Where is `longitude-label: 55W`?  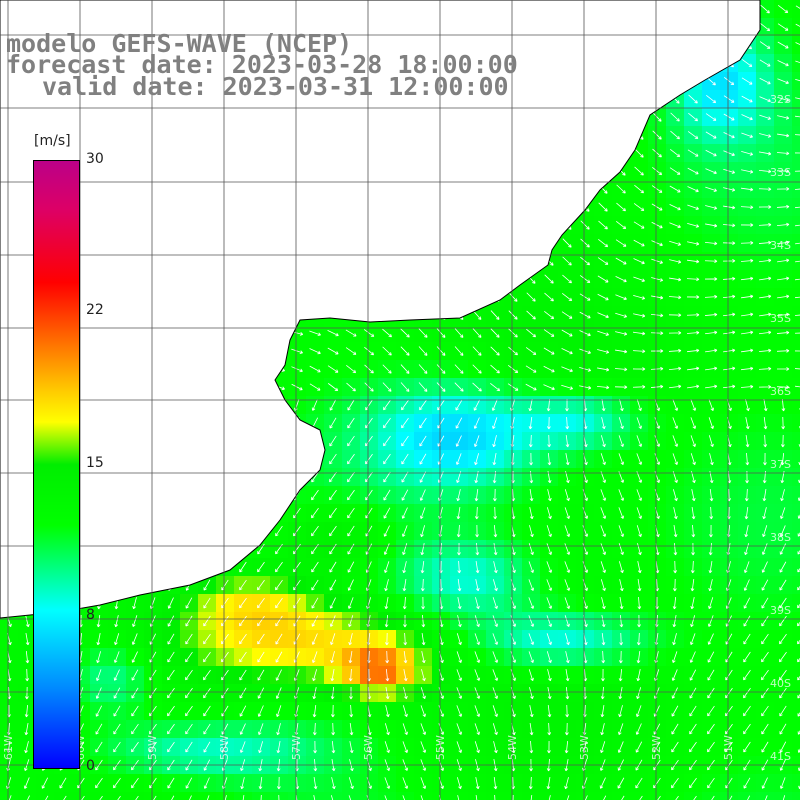
longitude-label: 55W is located at coordinates (440, 747).